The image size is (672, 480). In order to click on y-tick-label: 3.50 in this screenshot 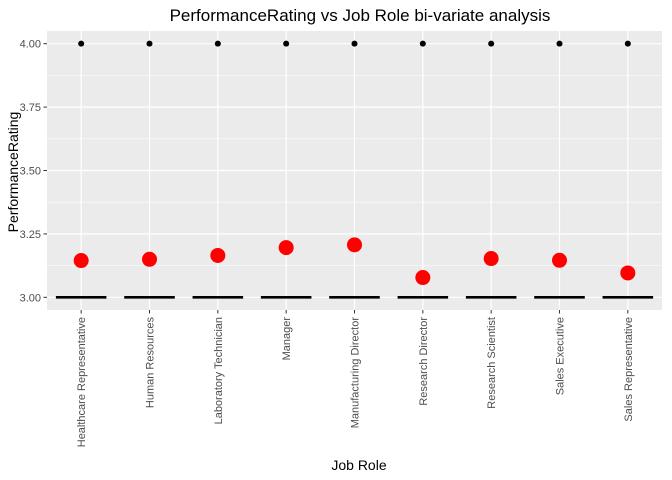, I will do `click(30, 172)`.